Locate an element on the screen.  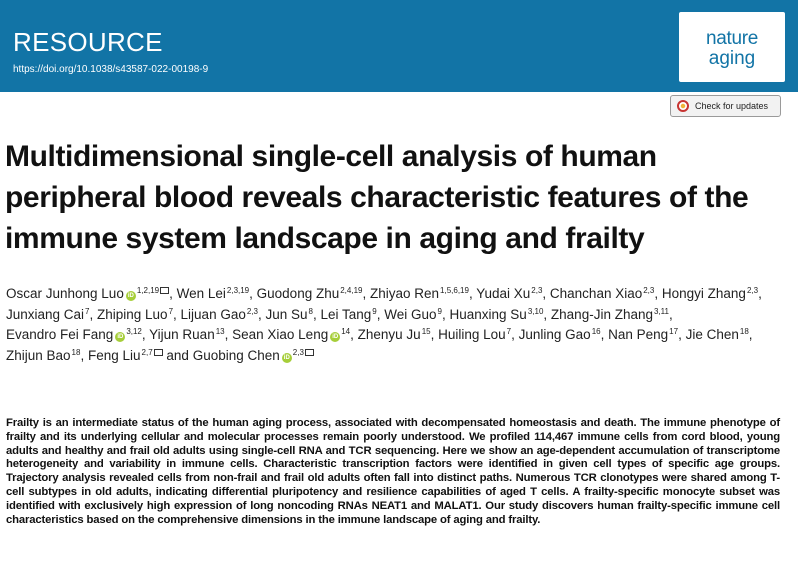
author-name: Zhang-Jin Zhang3,11 is located at coordinates (610, 314).